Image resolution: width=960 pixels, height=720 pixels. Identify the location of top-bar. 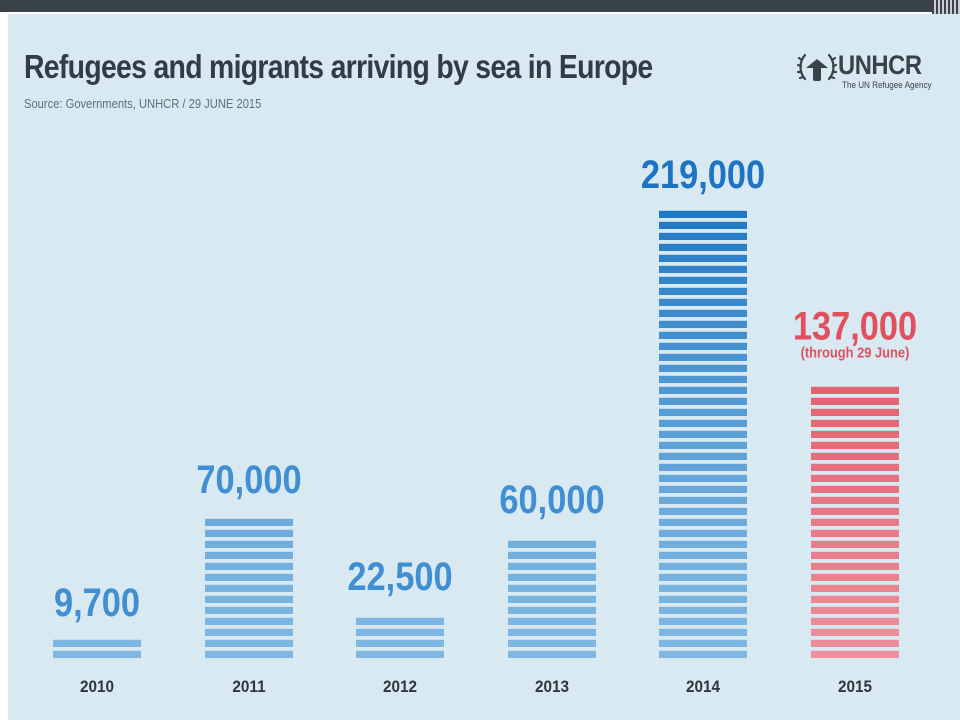
(480, 6).